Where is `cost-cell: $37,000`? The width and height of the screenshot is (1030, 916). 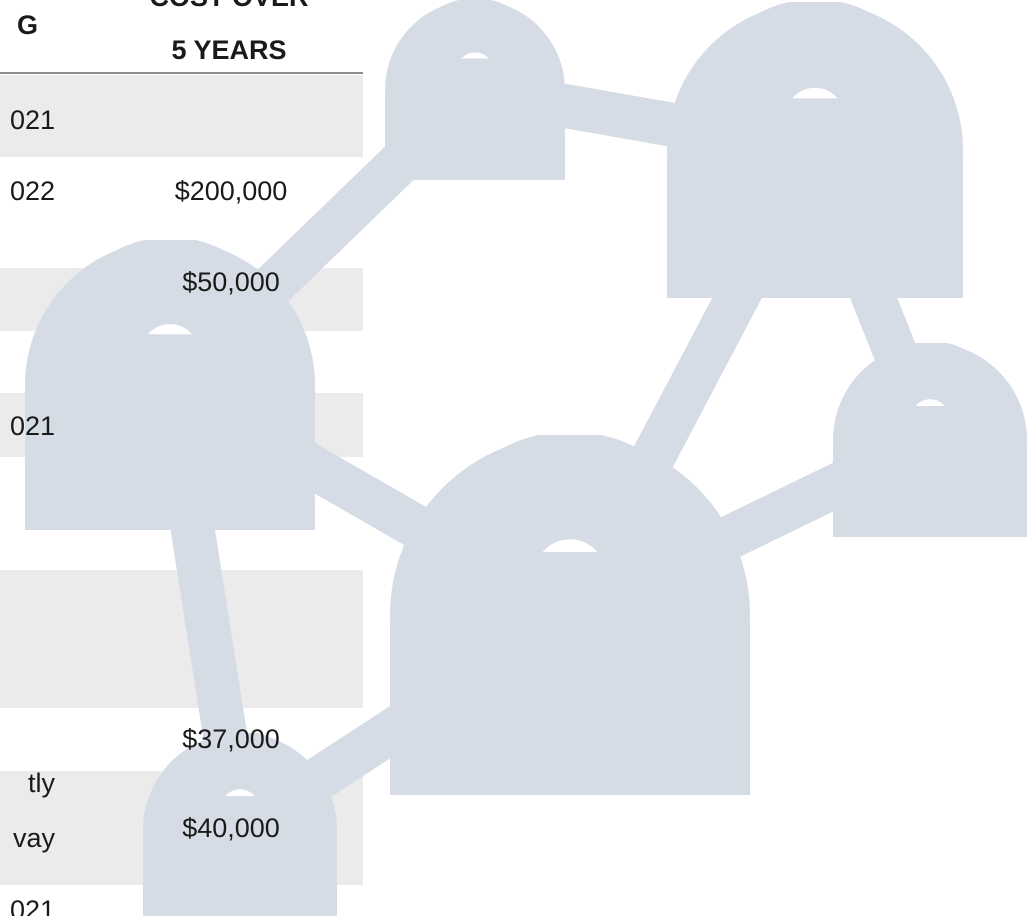 cost-cell: $37,000 is located at coordinates (231, 739).